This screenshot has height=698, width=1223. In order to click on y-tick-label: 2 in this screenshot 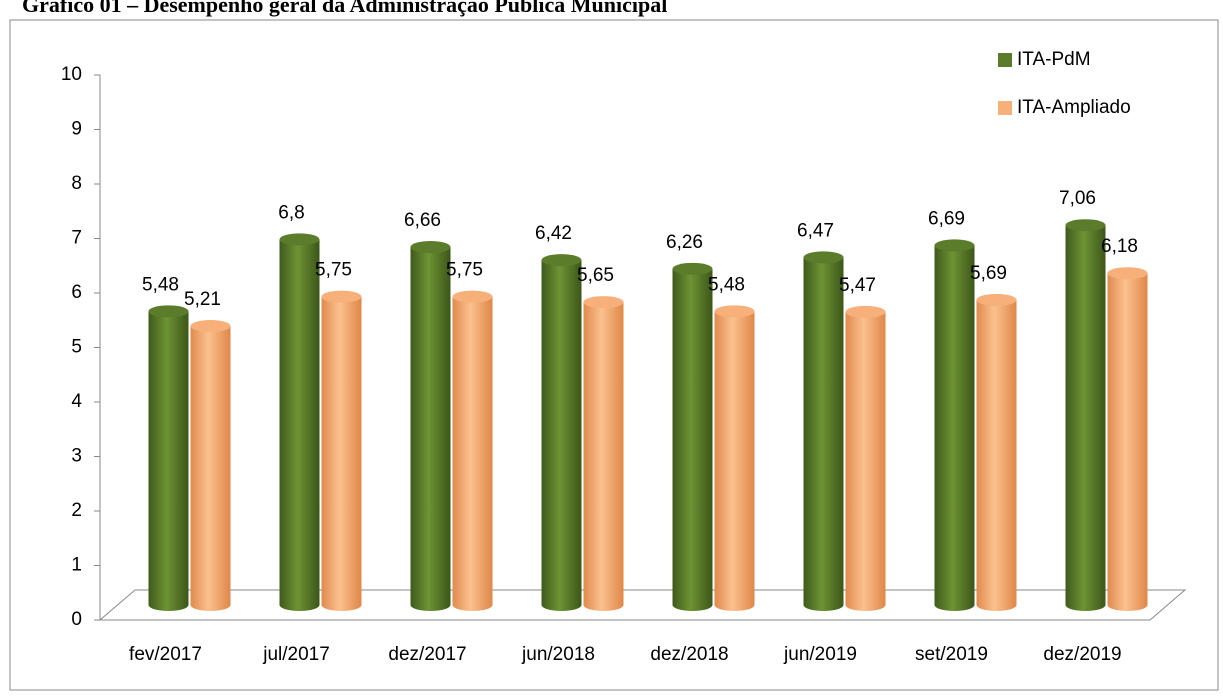, I will do `click(76, 510)`.